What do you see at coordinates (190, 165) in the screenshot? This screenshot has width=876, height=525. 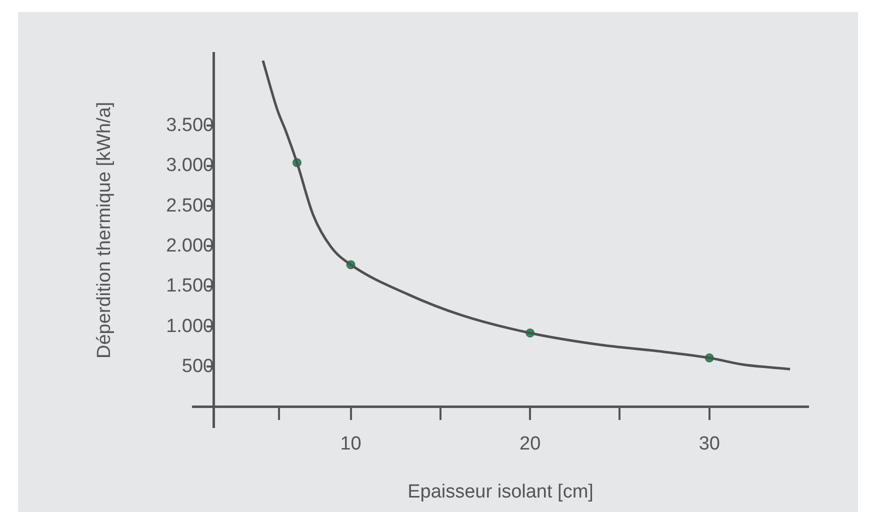 I see `y-tick-label: 3.000` at bounding box center [190, 165].